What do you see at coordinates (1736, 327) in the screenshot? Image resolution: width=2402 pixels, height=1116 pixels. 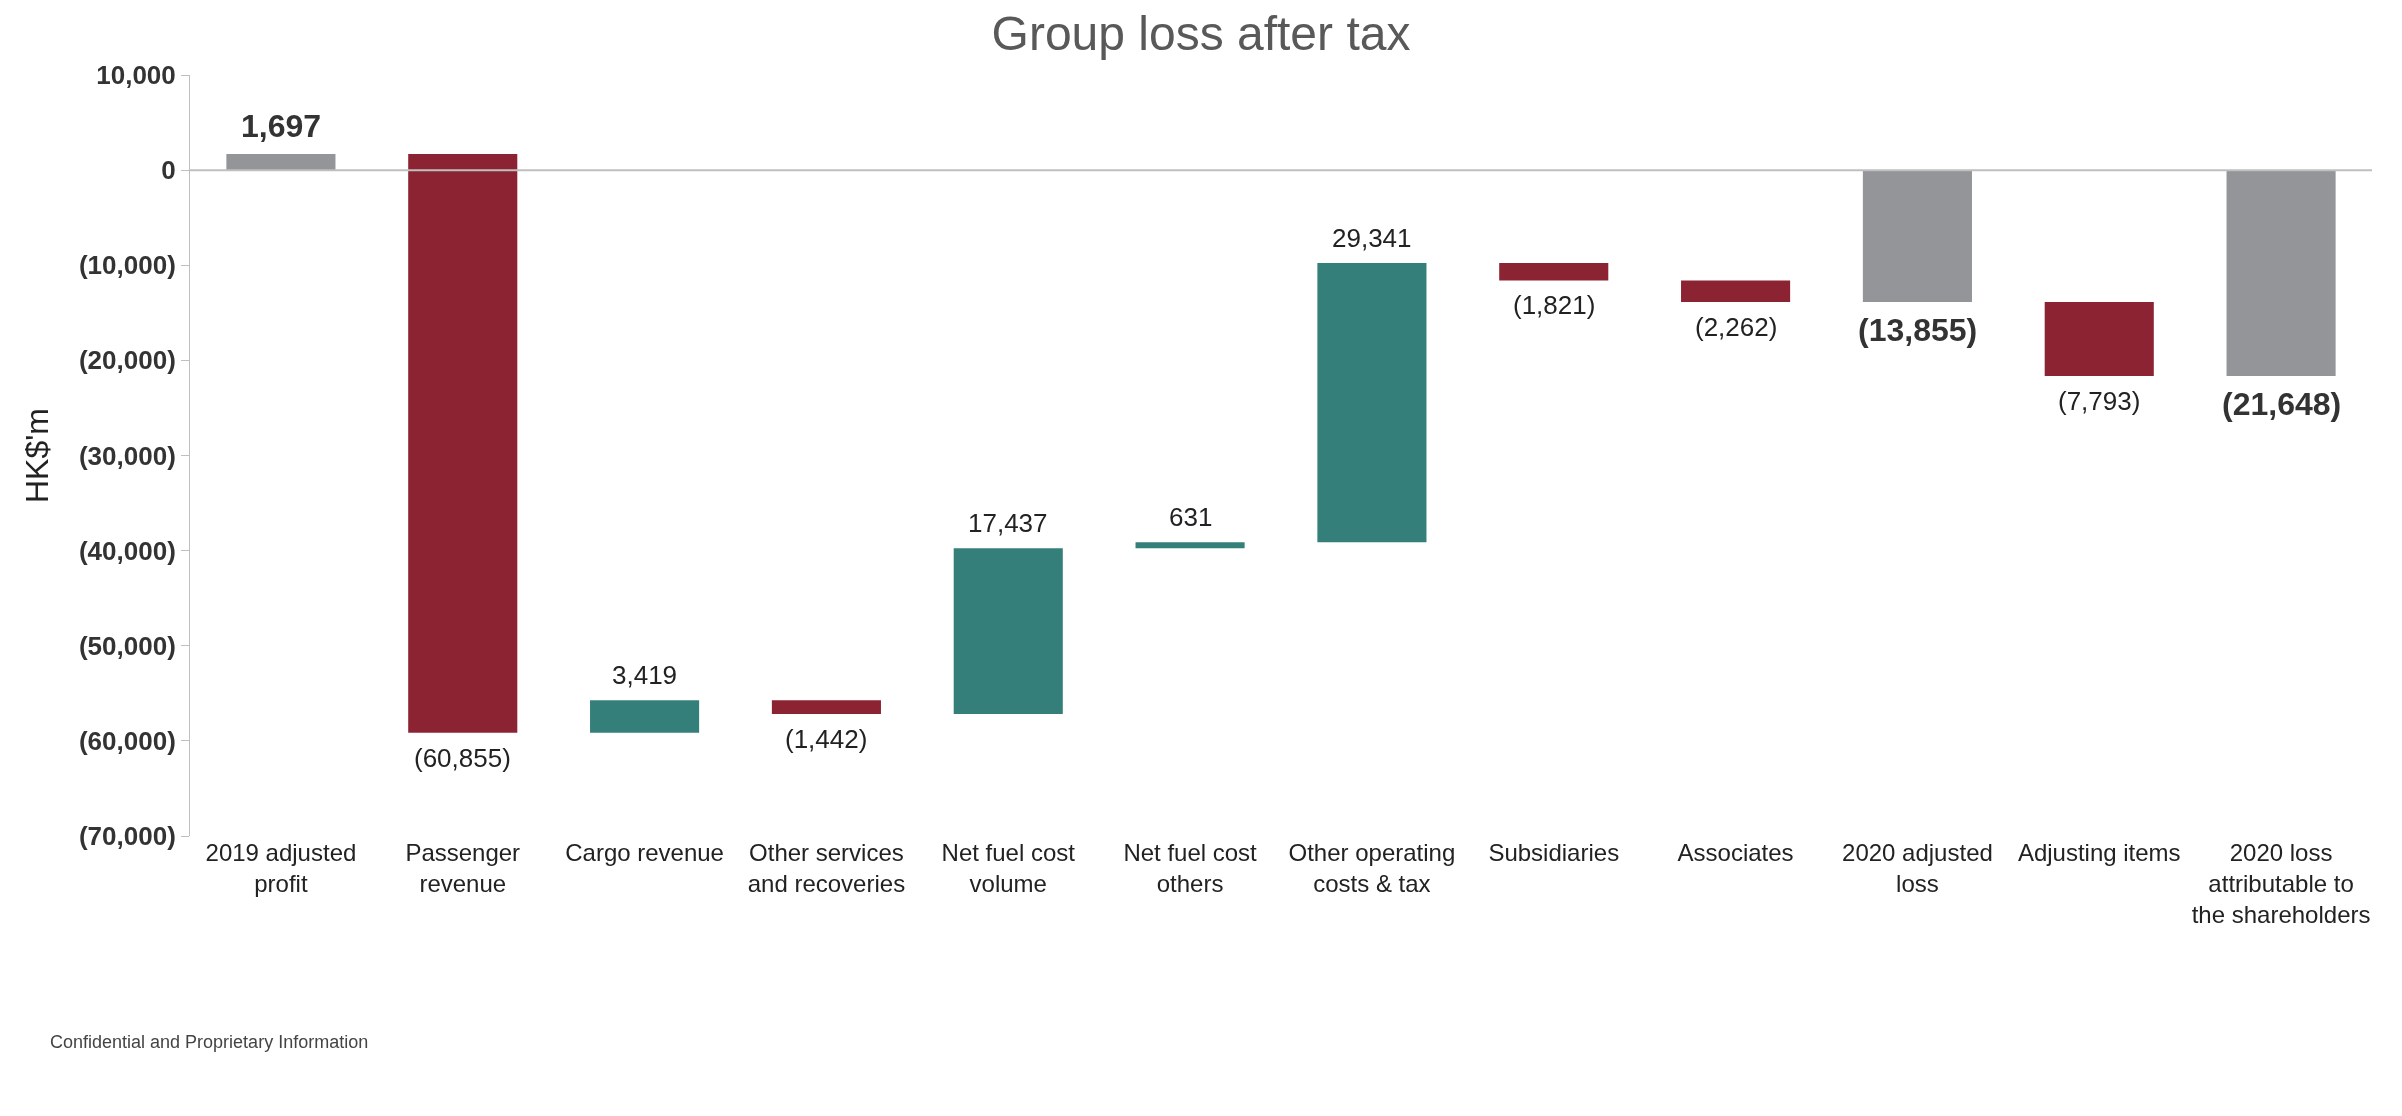 I see `data-label: (2,262)` at bounding box center [1736, 327].